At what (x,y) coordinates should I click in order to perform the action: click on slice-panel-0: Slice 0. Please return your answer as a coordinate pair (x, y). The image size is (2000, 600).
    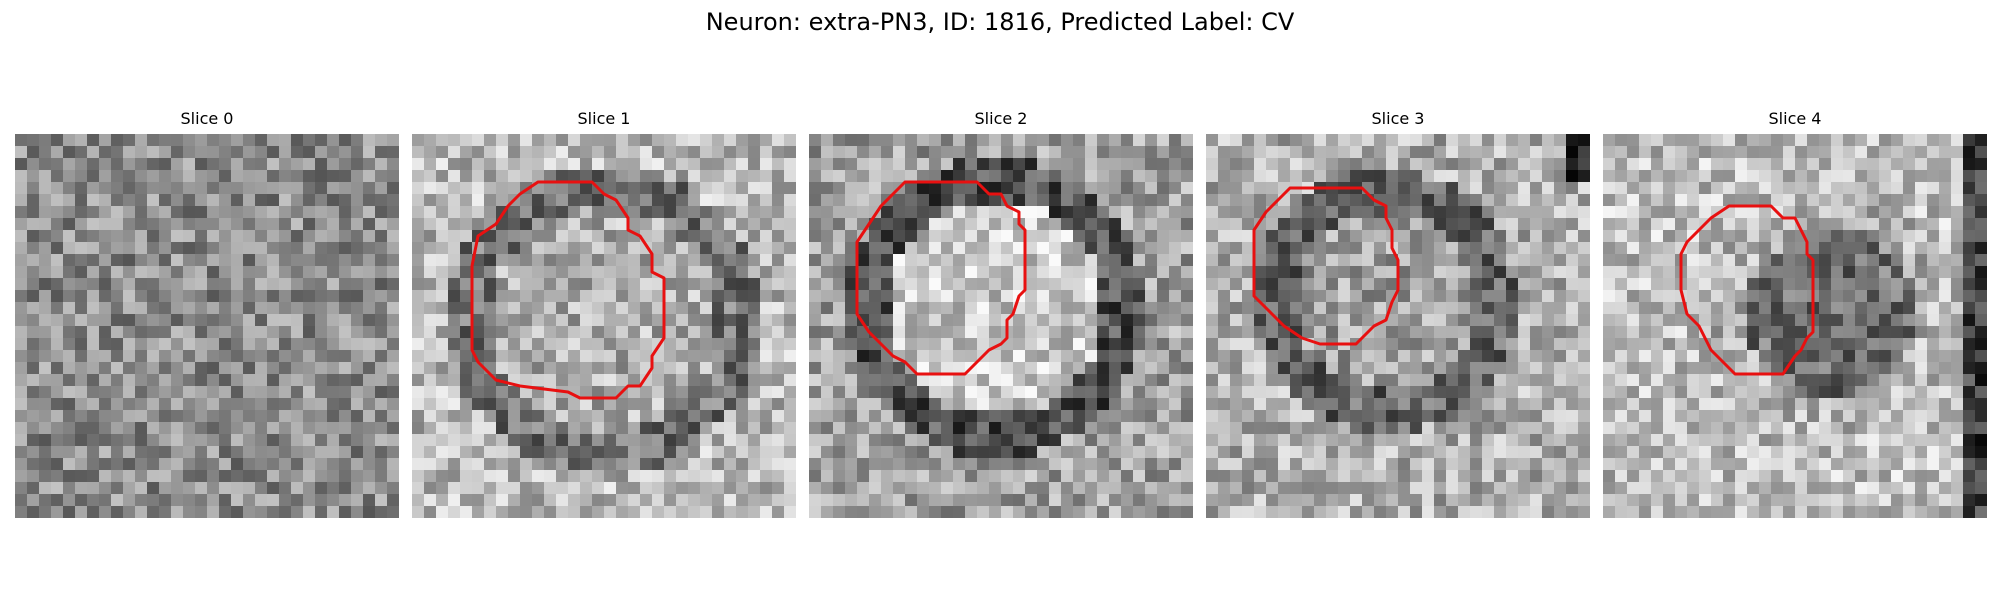
    Looking at the image, I should click on (207, 313).